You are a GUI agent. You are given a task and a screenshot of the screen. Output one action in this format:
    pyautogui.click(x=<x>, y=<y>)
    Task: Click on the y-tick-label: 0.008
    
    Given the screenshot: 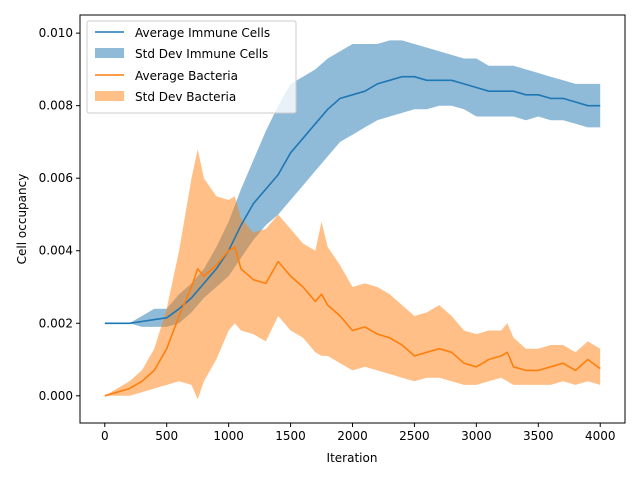 What is the action you would take?
    pyautogui.click(x=56, y=106)
    